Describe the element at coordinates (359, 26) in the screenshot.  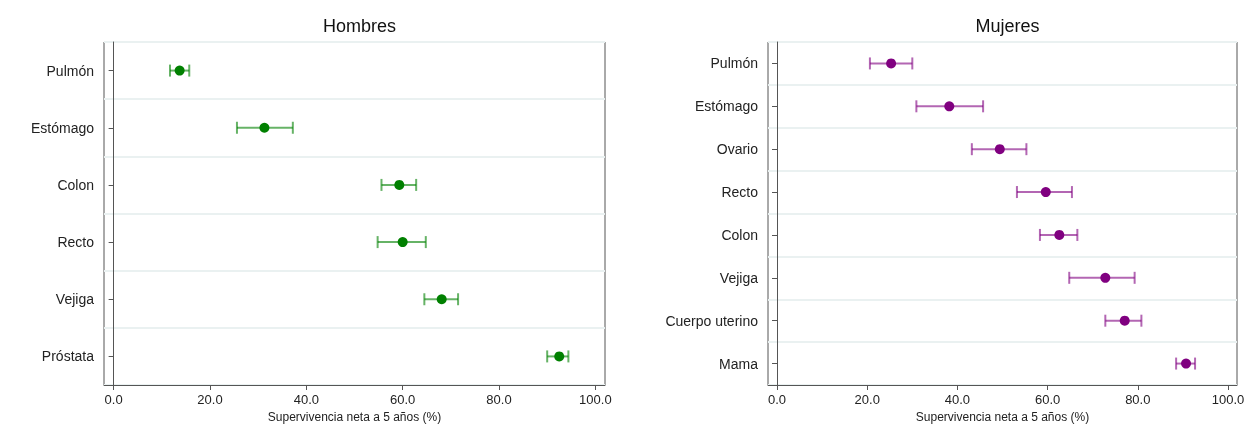
I see `chart-title: Hombres` at that location.